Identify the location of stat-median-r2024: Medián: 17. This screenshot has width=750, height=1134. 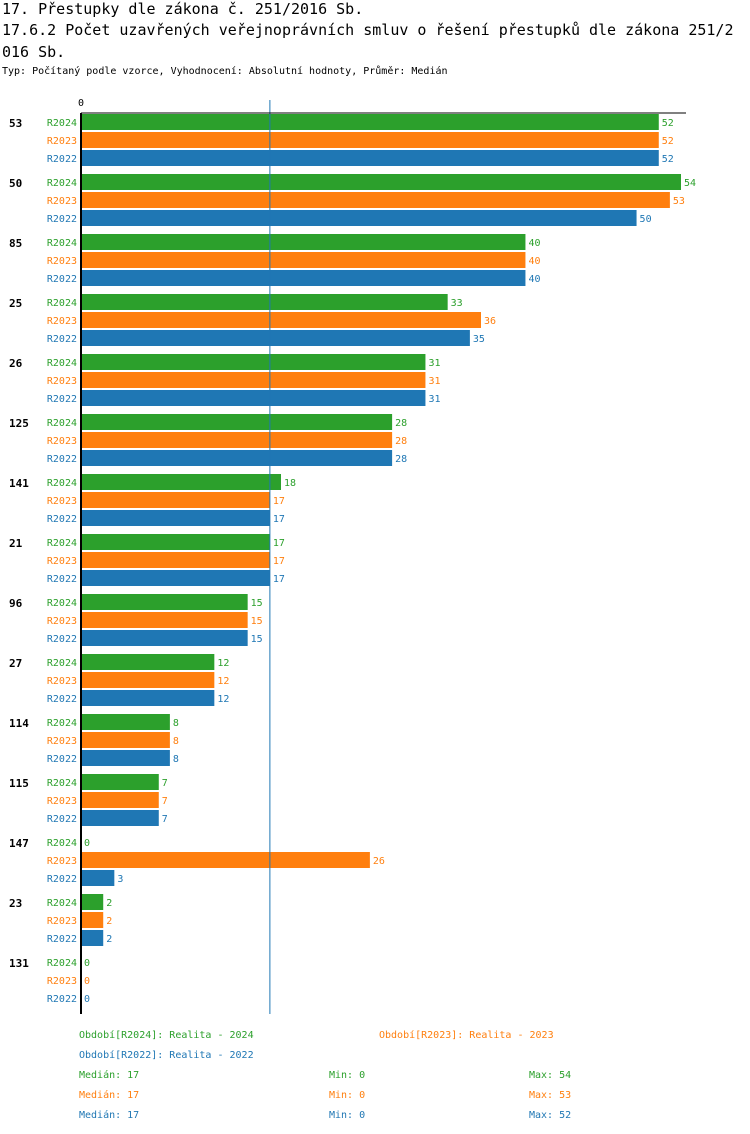
(109, 1075).